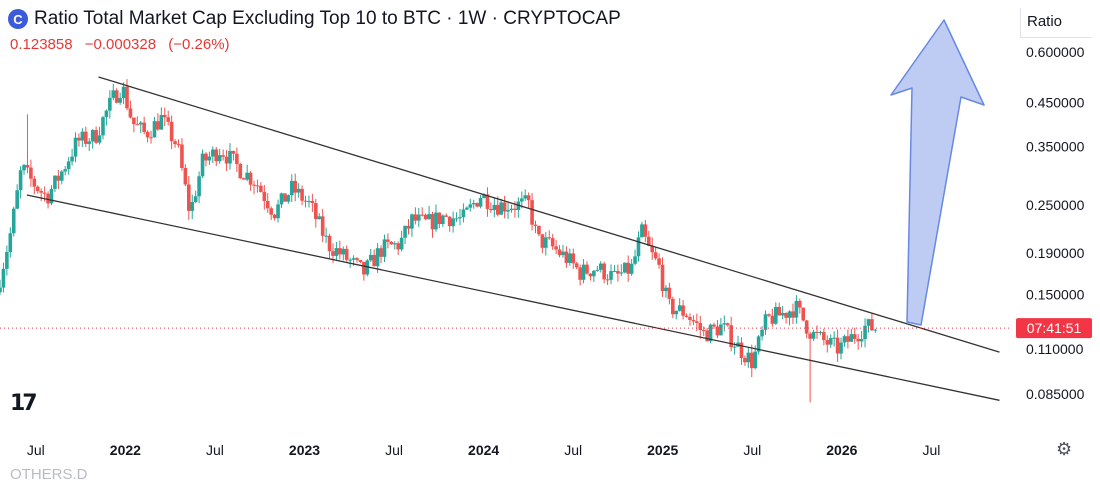 The width and height of the screenshot is (1100, 483). Describe the element at coordinates (1054, 328) in the screenshot. I see `price-tag-time: 07:41:51` at that location.